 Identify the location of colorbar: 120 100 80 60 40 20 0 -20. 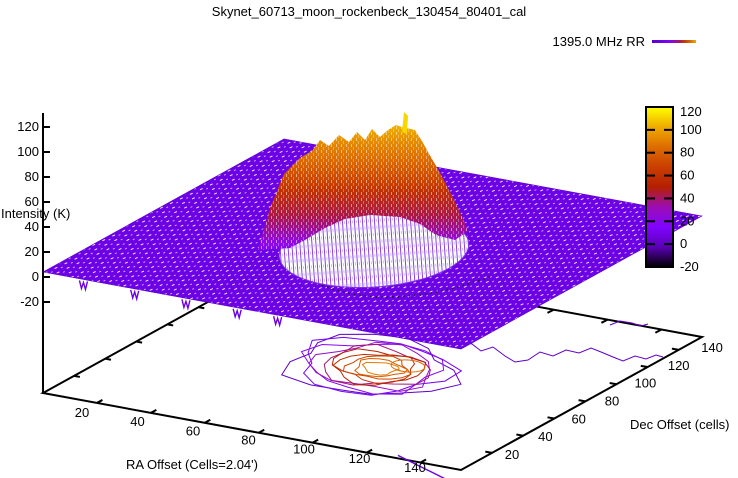
(673, 189).